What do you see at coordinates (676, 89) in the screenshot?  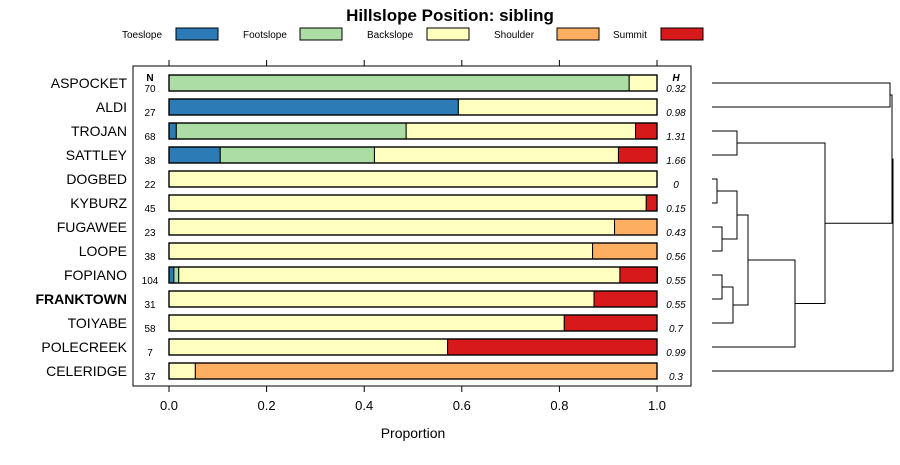 I see `h-value-aspocket: 0.32` at bounding box center [676, 89].